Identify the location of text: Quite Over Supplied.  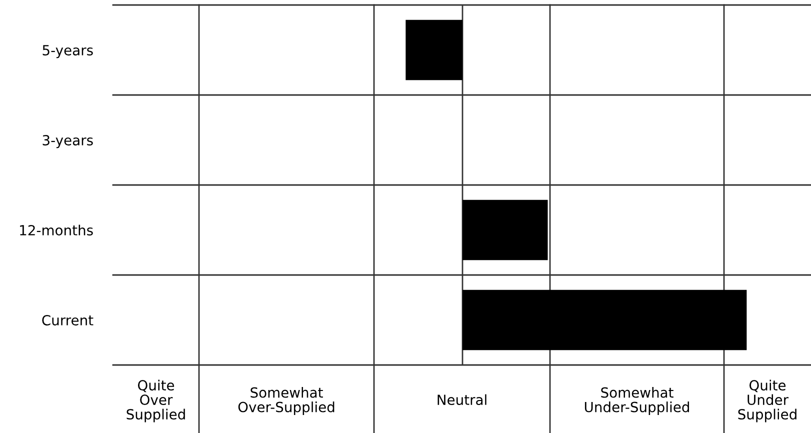
(155, 401).